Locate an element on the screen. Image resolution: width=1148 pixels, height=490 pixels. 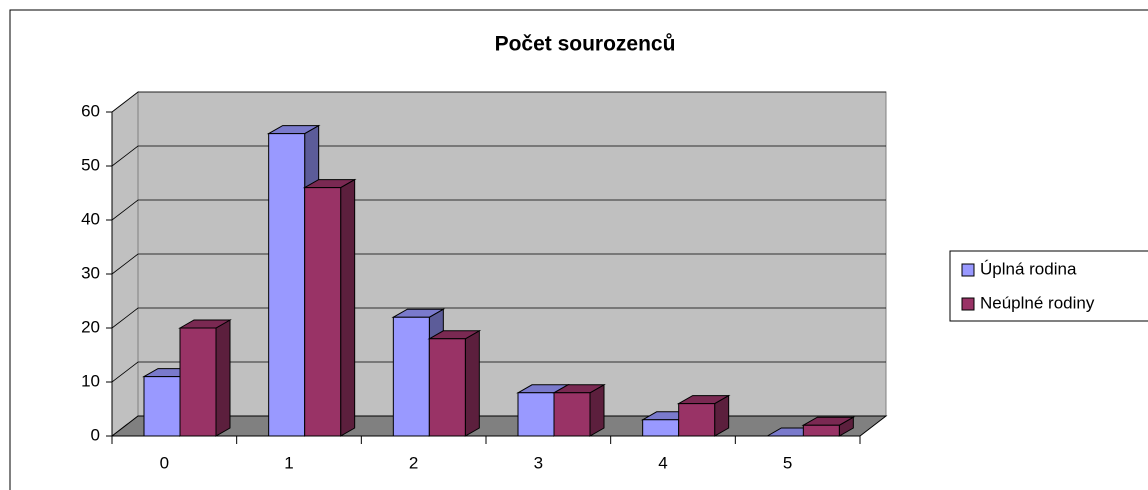
y-tick-label: 0 is located at coordinates (95, 434).